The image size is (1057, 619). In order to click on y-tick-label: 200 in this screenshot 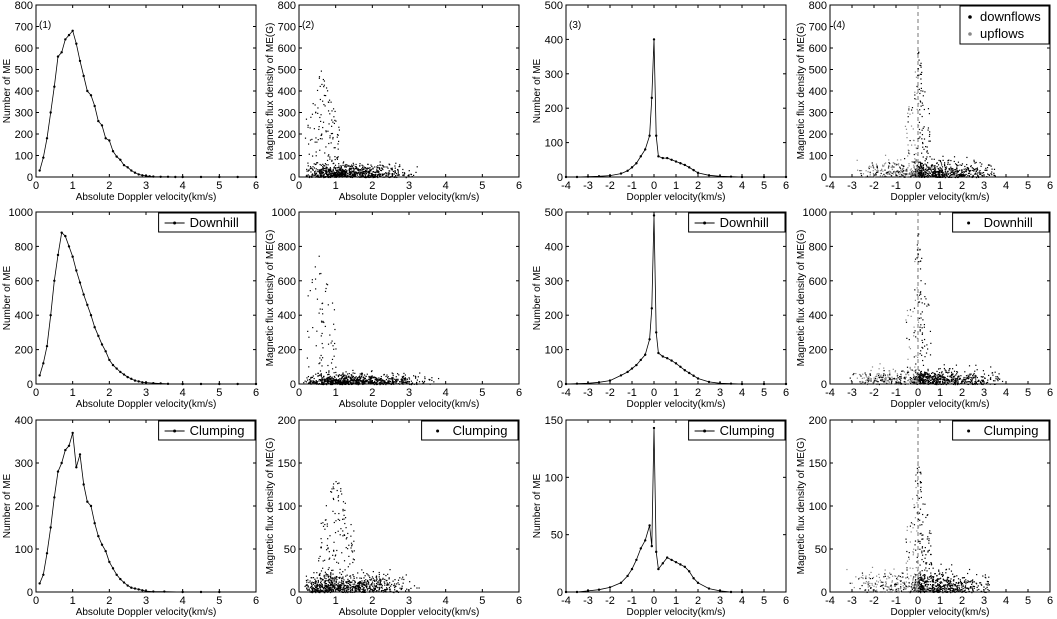, I will do `click(818, 351)`.